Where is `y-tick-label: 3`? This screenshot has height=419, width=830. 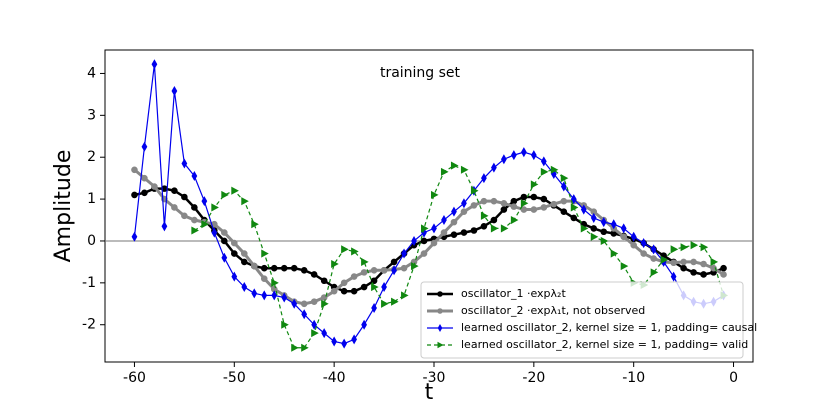 y-tick-label: 3 is located at coordinates (91, 115).